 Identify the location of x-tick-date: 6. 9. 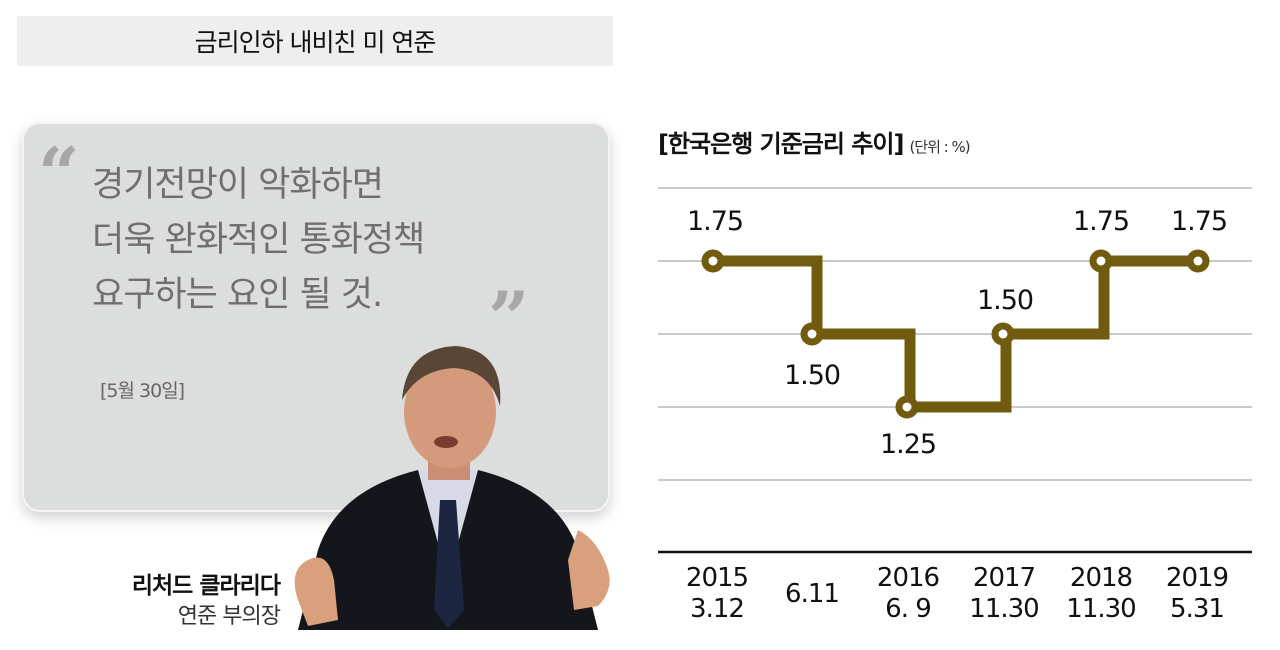
(908, 609).